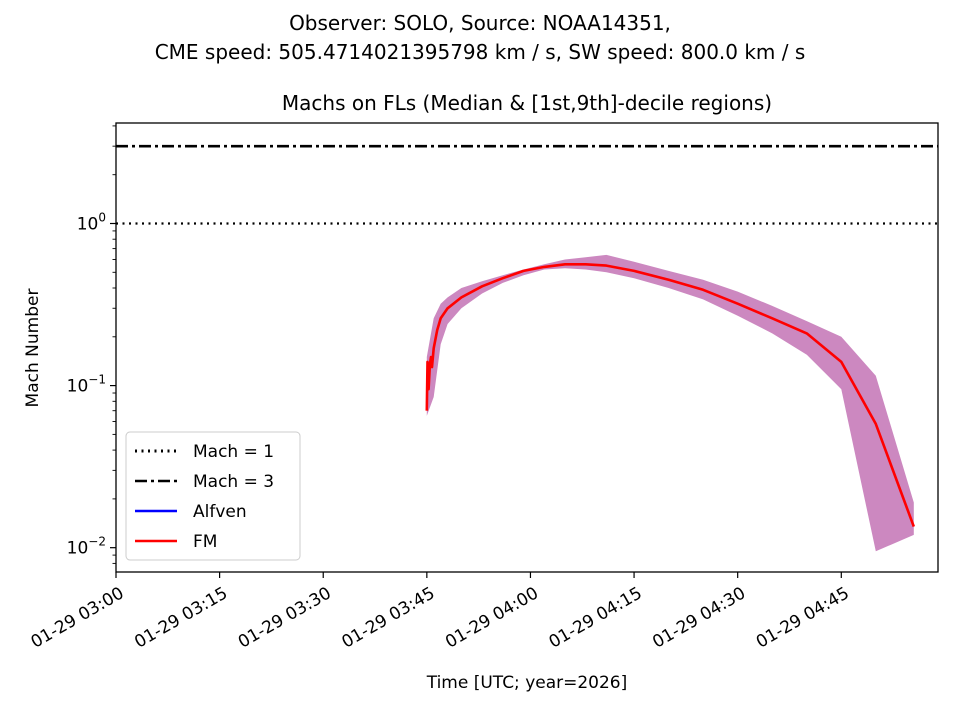 The image size is (960, 720). Describe the element at coordinates (233, 452) in the screenshot. I see `legend-label: Mach = 1` at that location.